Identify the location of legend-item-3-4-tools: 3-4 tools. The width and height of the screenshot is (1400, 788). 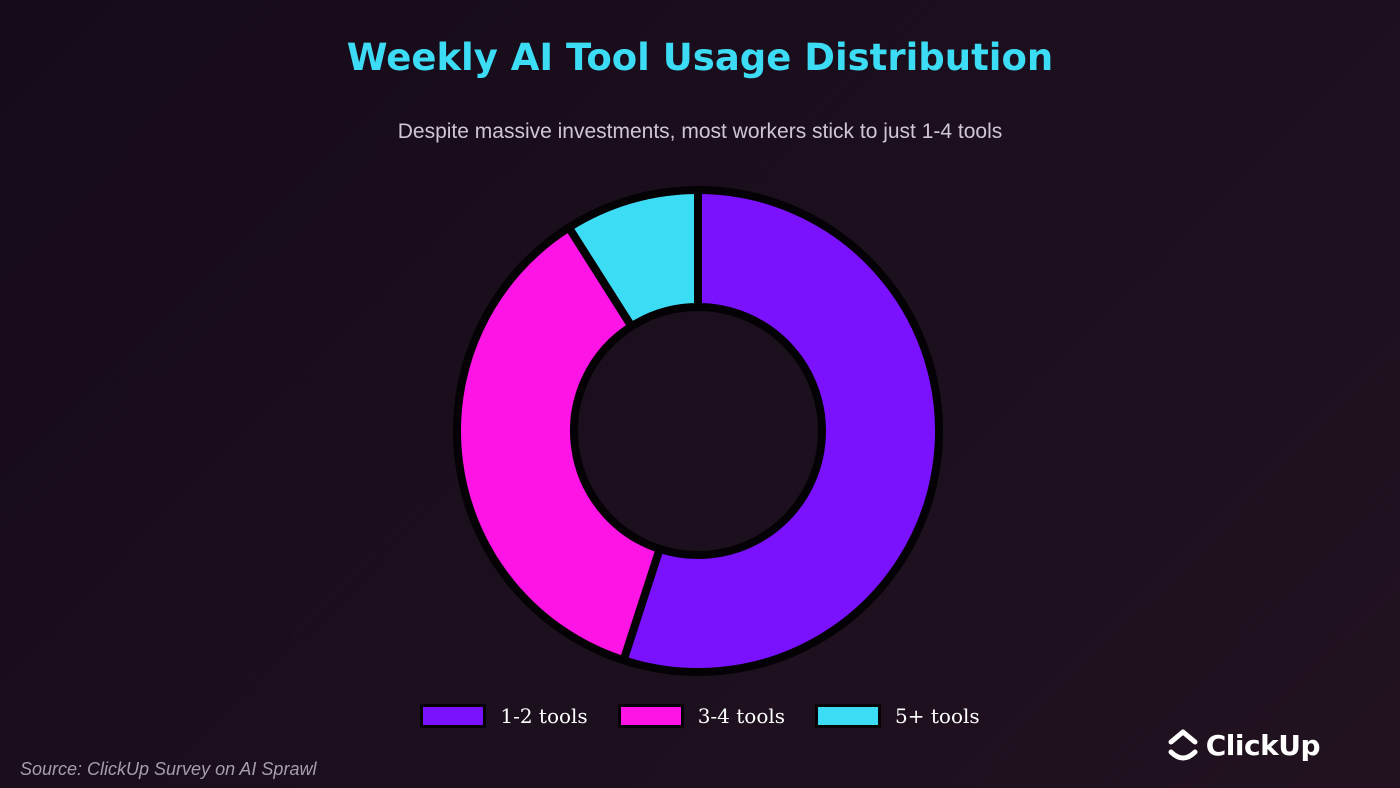
(701, 716).